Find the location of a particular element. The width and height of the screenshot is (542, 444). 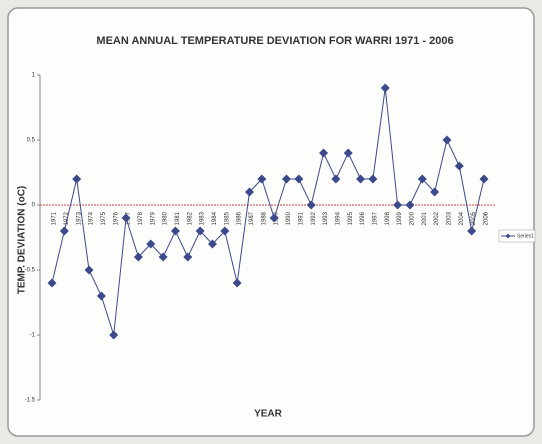

legend-marker is located at coordinates (508, 236).